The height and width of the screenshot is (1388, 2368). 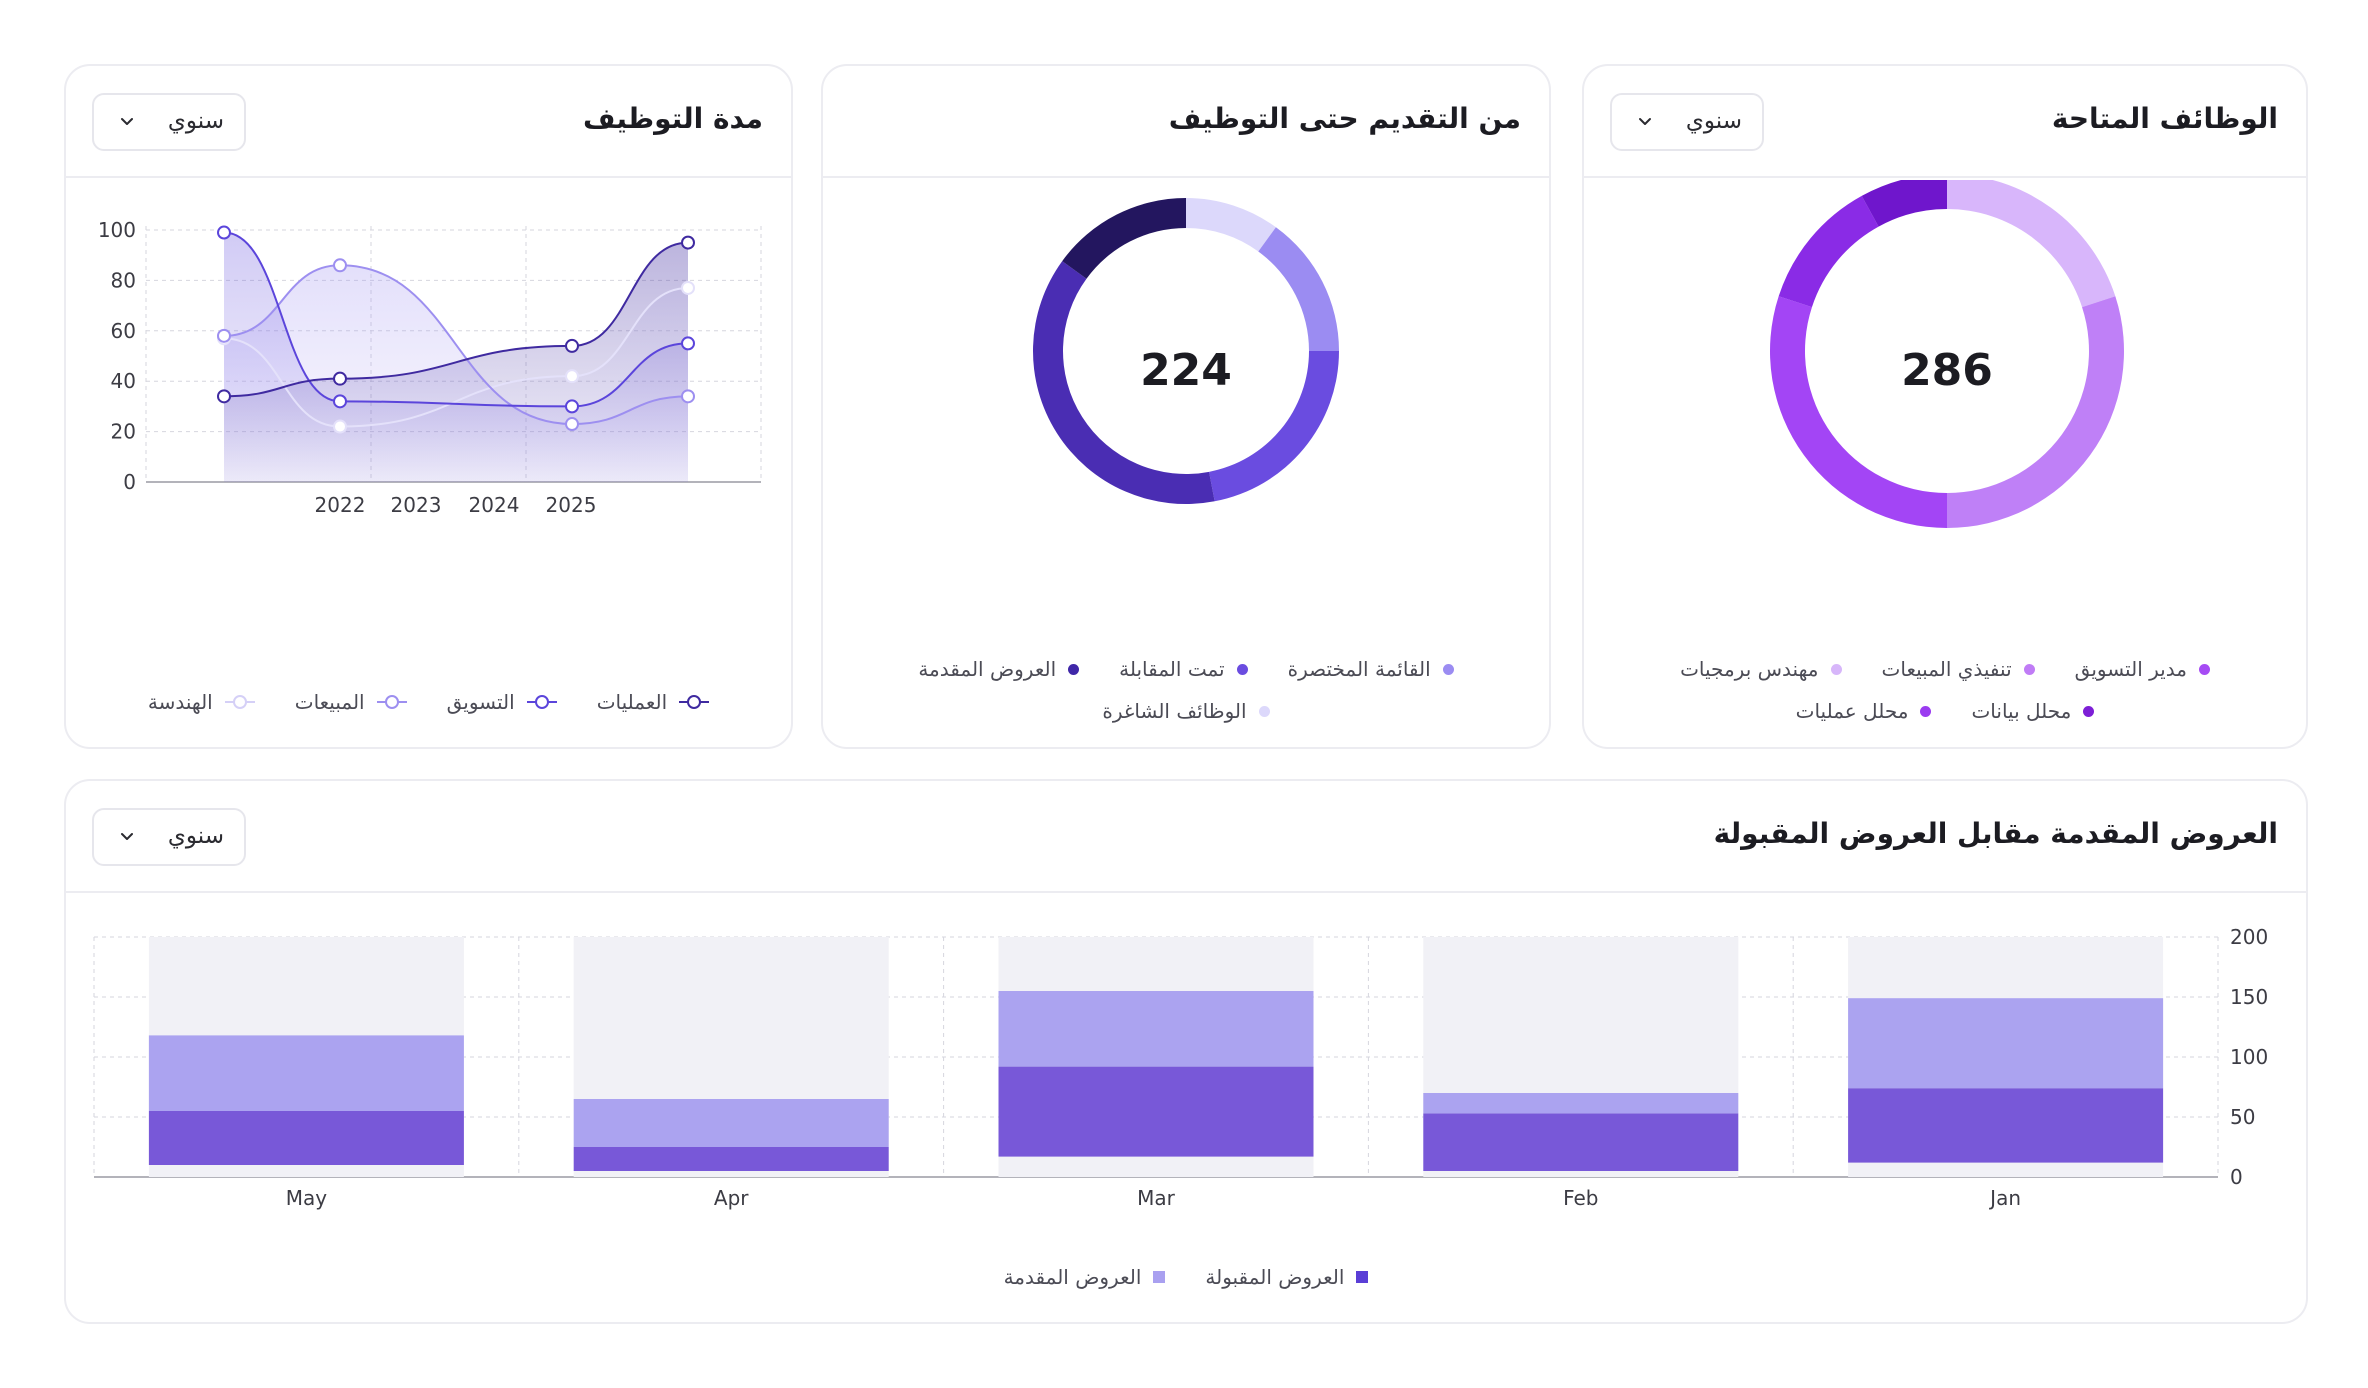 I want to click on legend-item: محلل عمليات, so click(x=1864, y=711).